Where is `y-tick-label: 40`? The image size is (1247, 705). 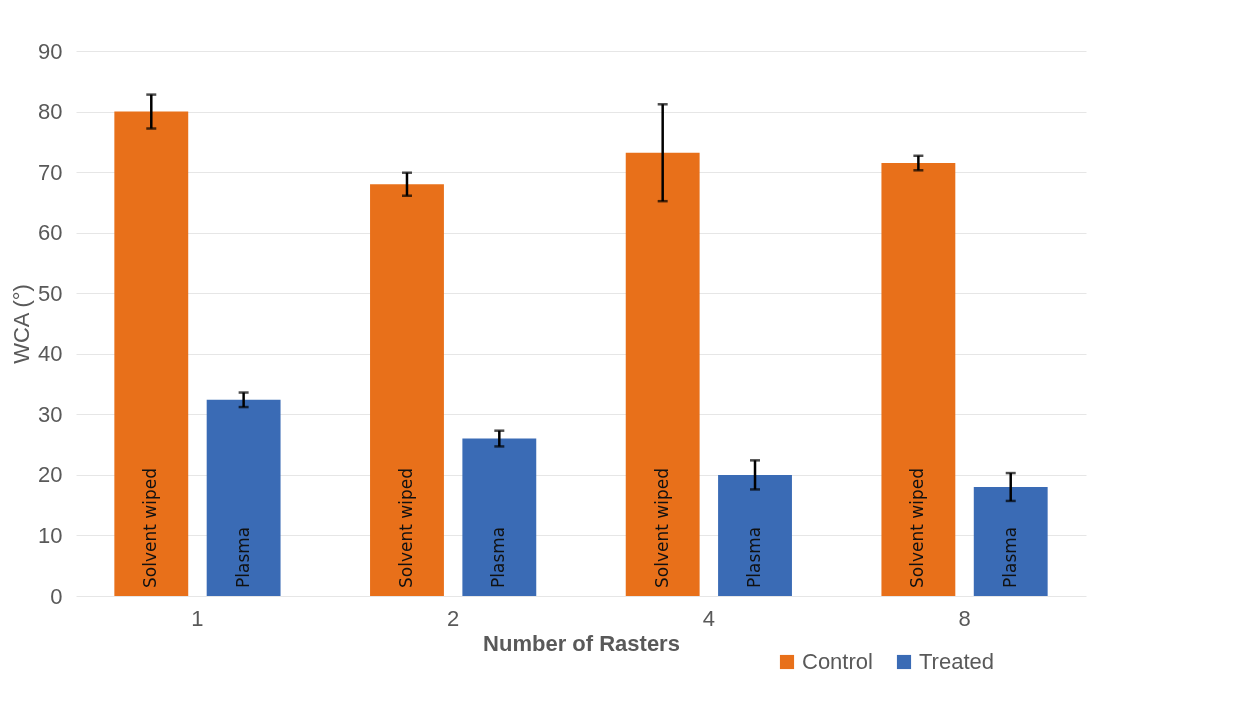 y-tick-label: 40 is located at coordinates (50, 354).